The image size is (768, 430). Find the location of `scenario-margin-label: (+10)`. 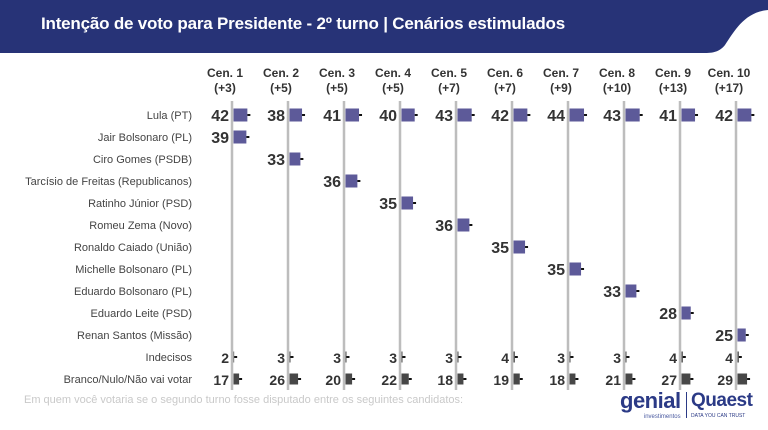

scenario-margin-label: (+10) is located at coordinates (617, 88).